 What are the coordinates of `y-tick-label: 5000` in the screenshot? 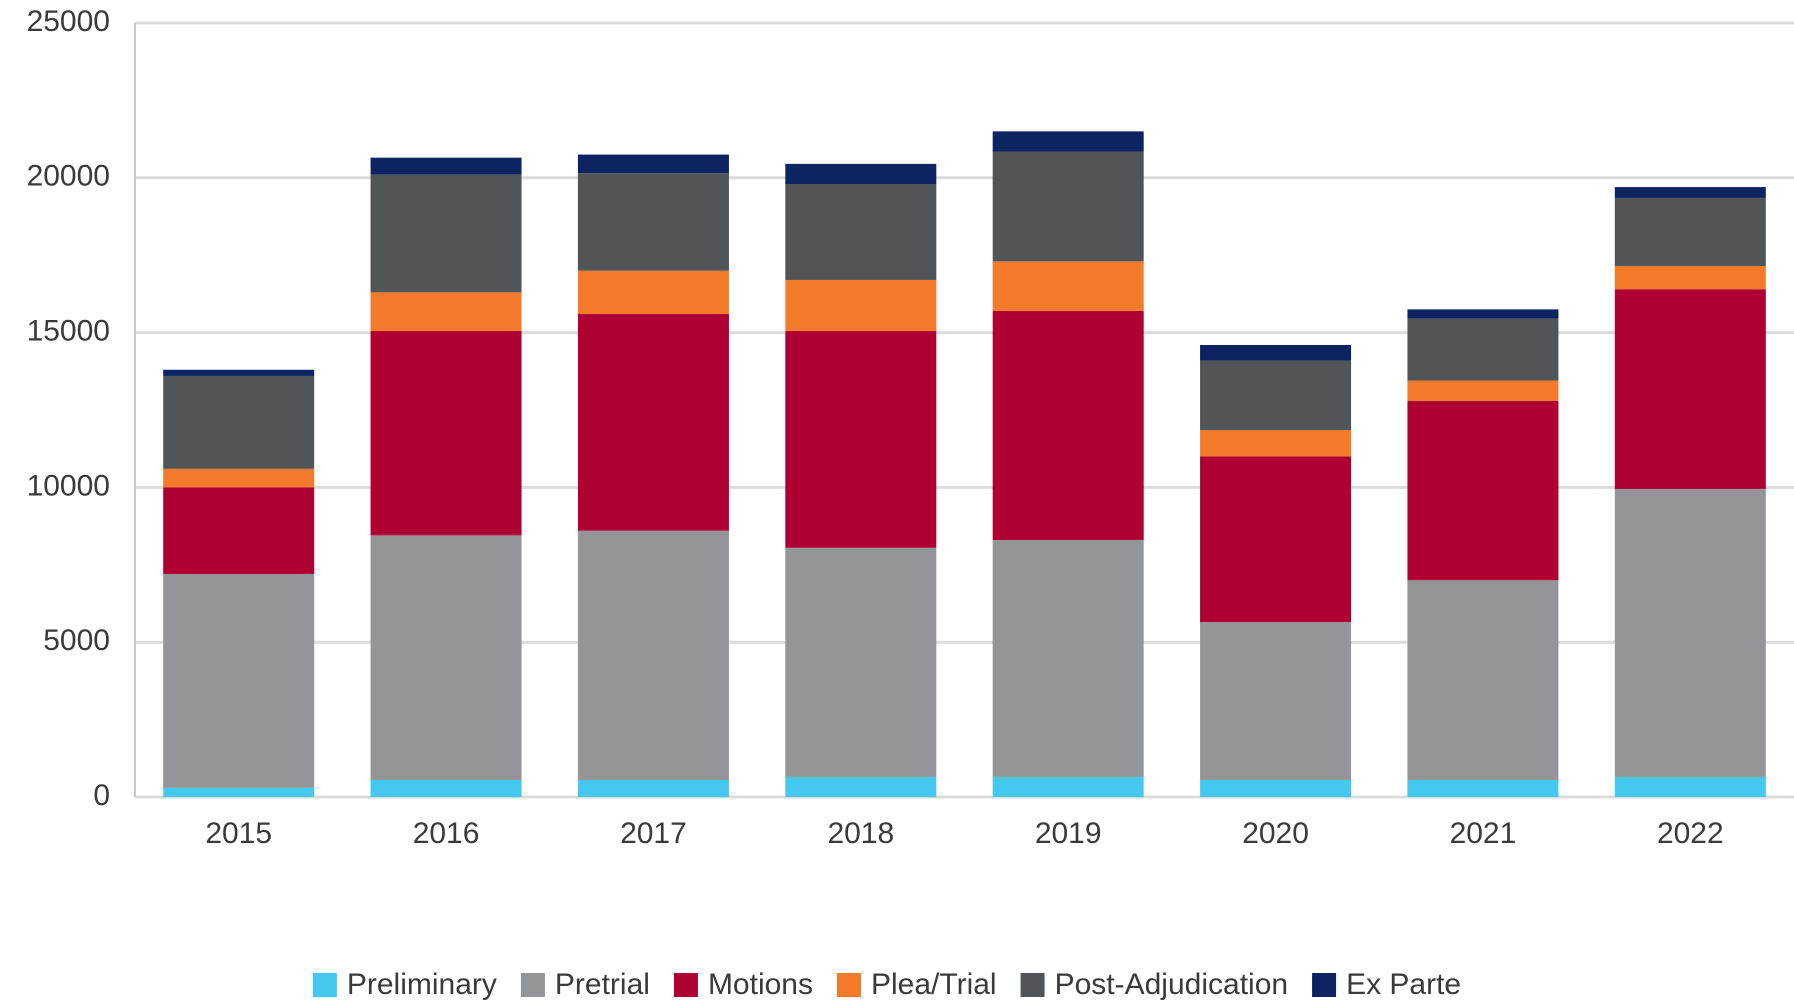 It's located at (76, 640).